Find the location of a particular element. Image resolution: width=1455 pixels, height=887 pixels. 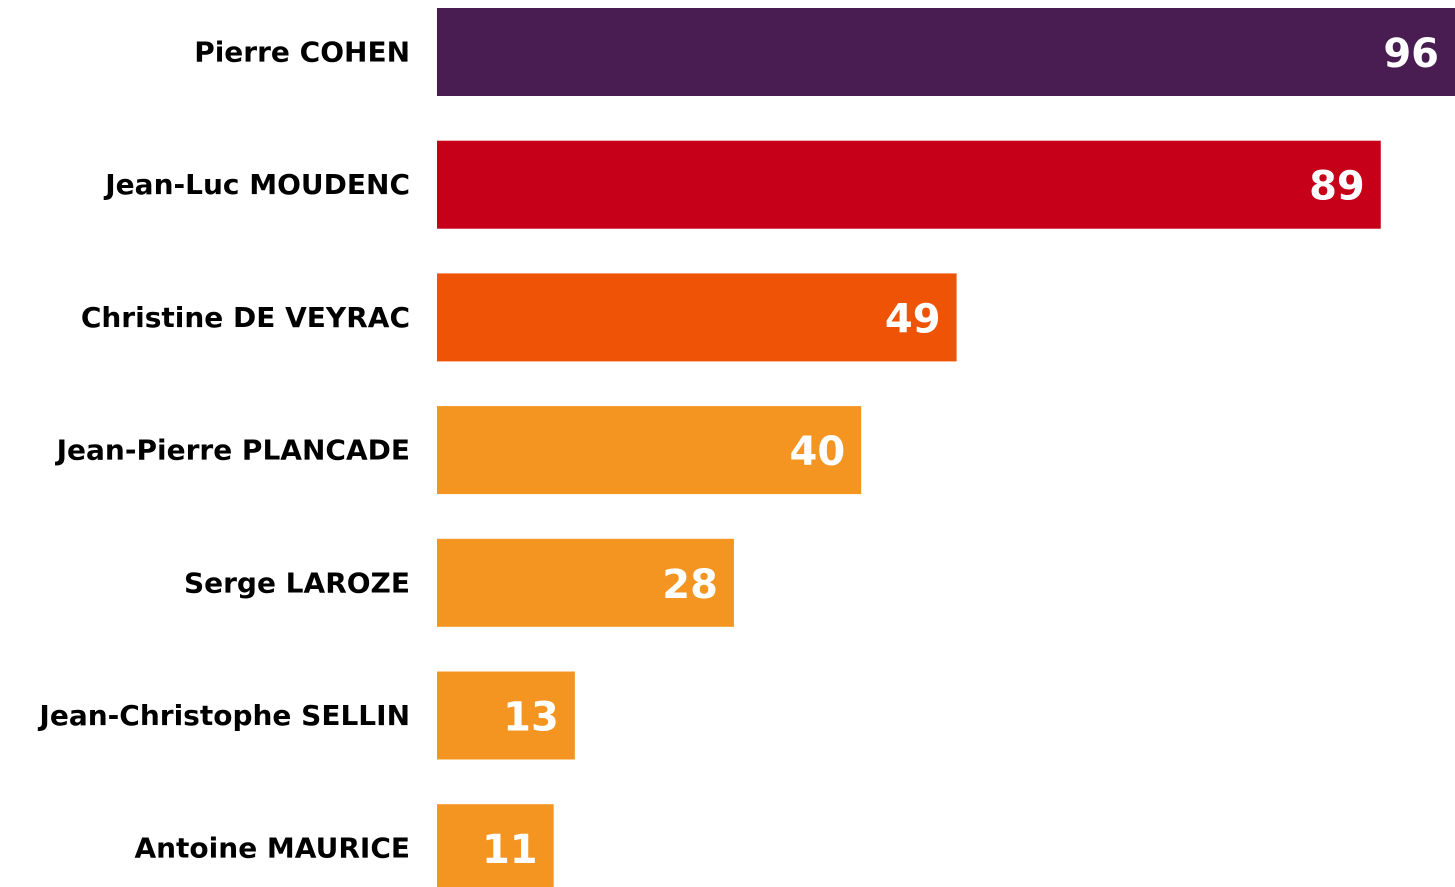

category-label: Christine DE VEYRAC is located at coordinates (245, 317).